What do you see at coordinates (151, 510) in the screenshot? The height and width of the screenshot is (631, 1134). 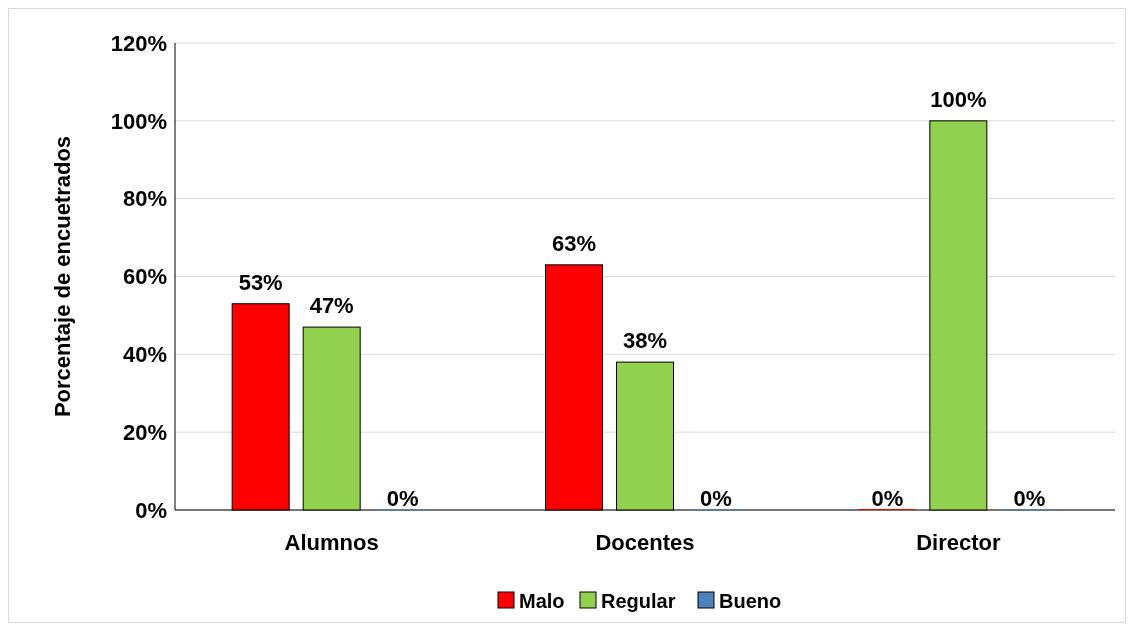 I see `y-tick-label: 0%` at bounding box center [151, 510].